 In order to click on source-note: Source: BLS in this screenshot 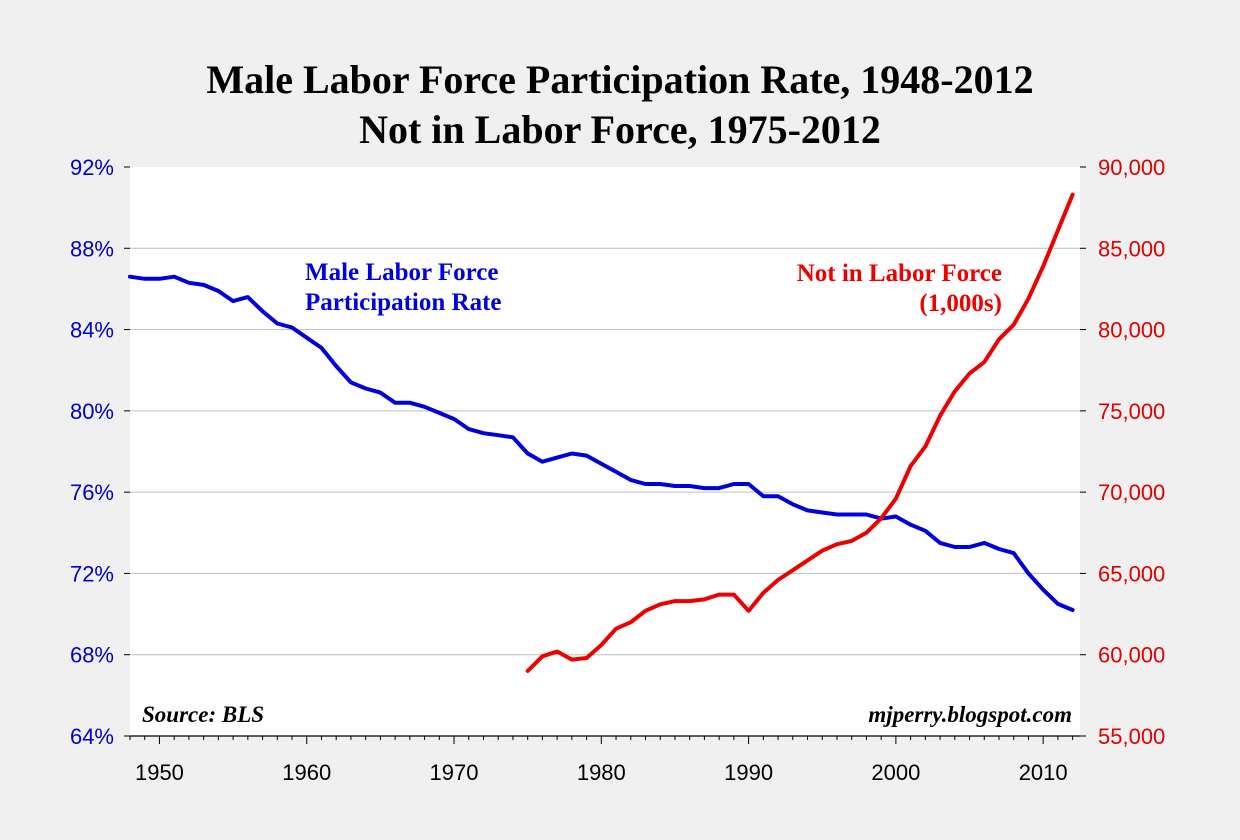, I will do `click(203, 714)`.